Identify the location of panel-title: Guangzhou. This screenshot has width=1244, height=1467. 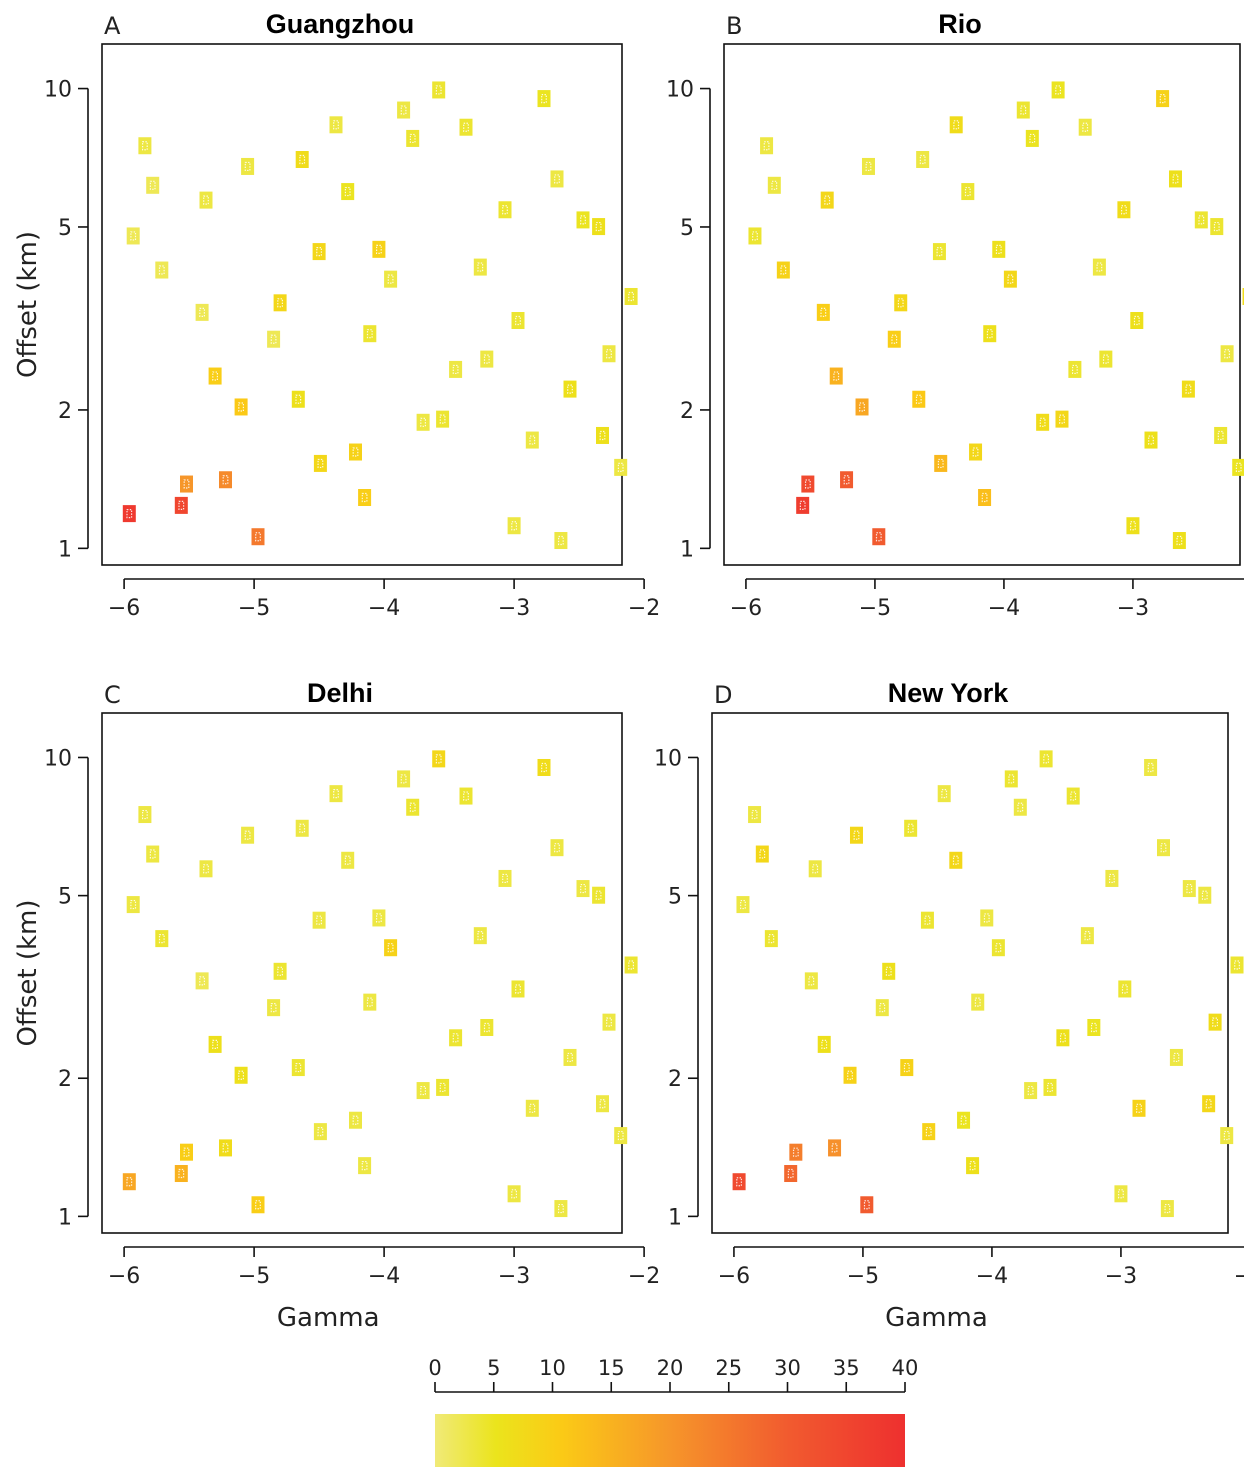
(340, 24).